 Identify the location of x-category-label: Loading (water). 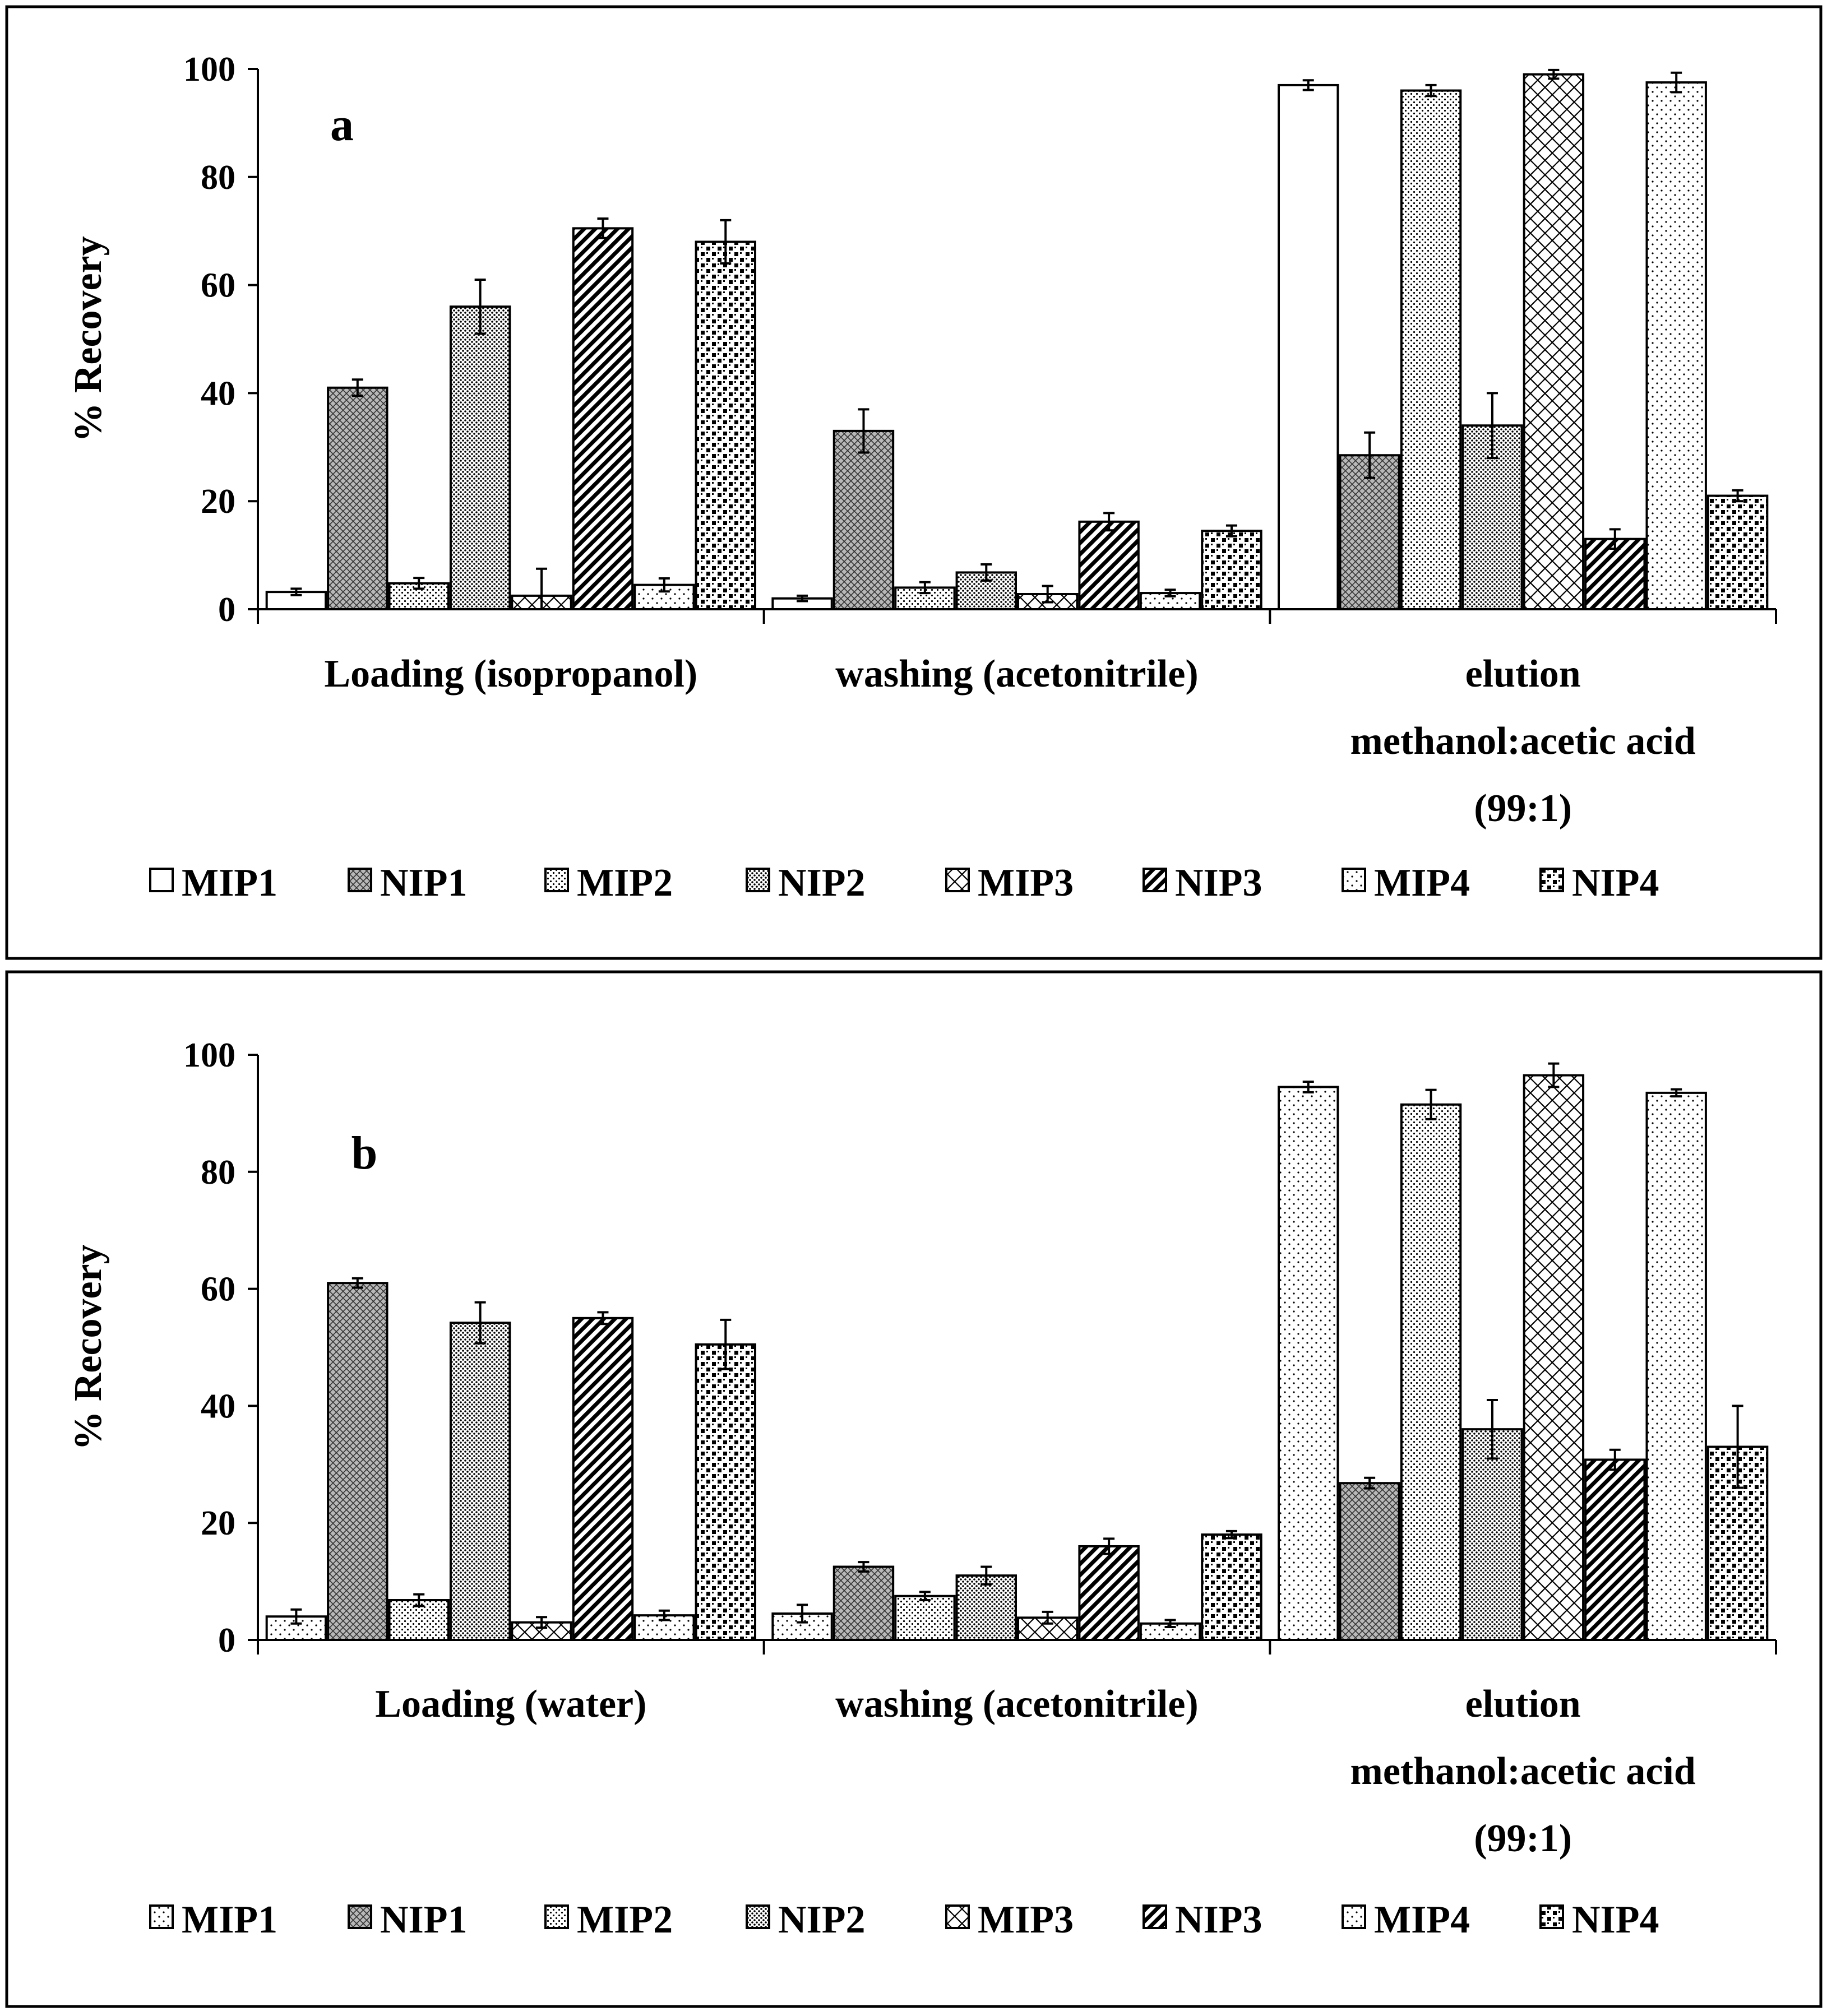
(510, 1704).